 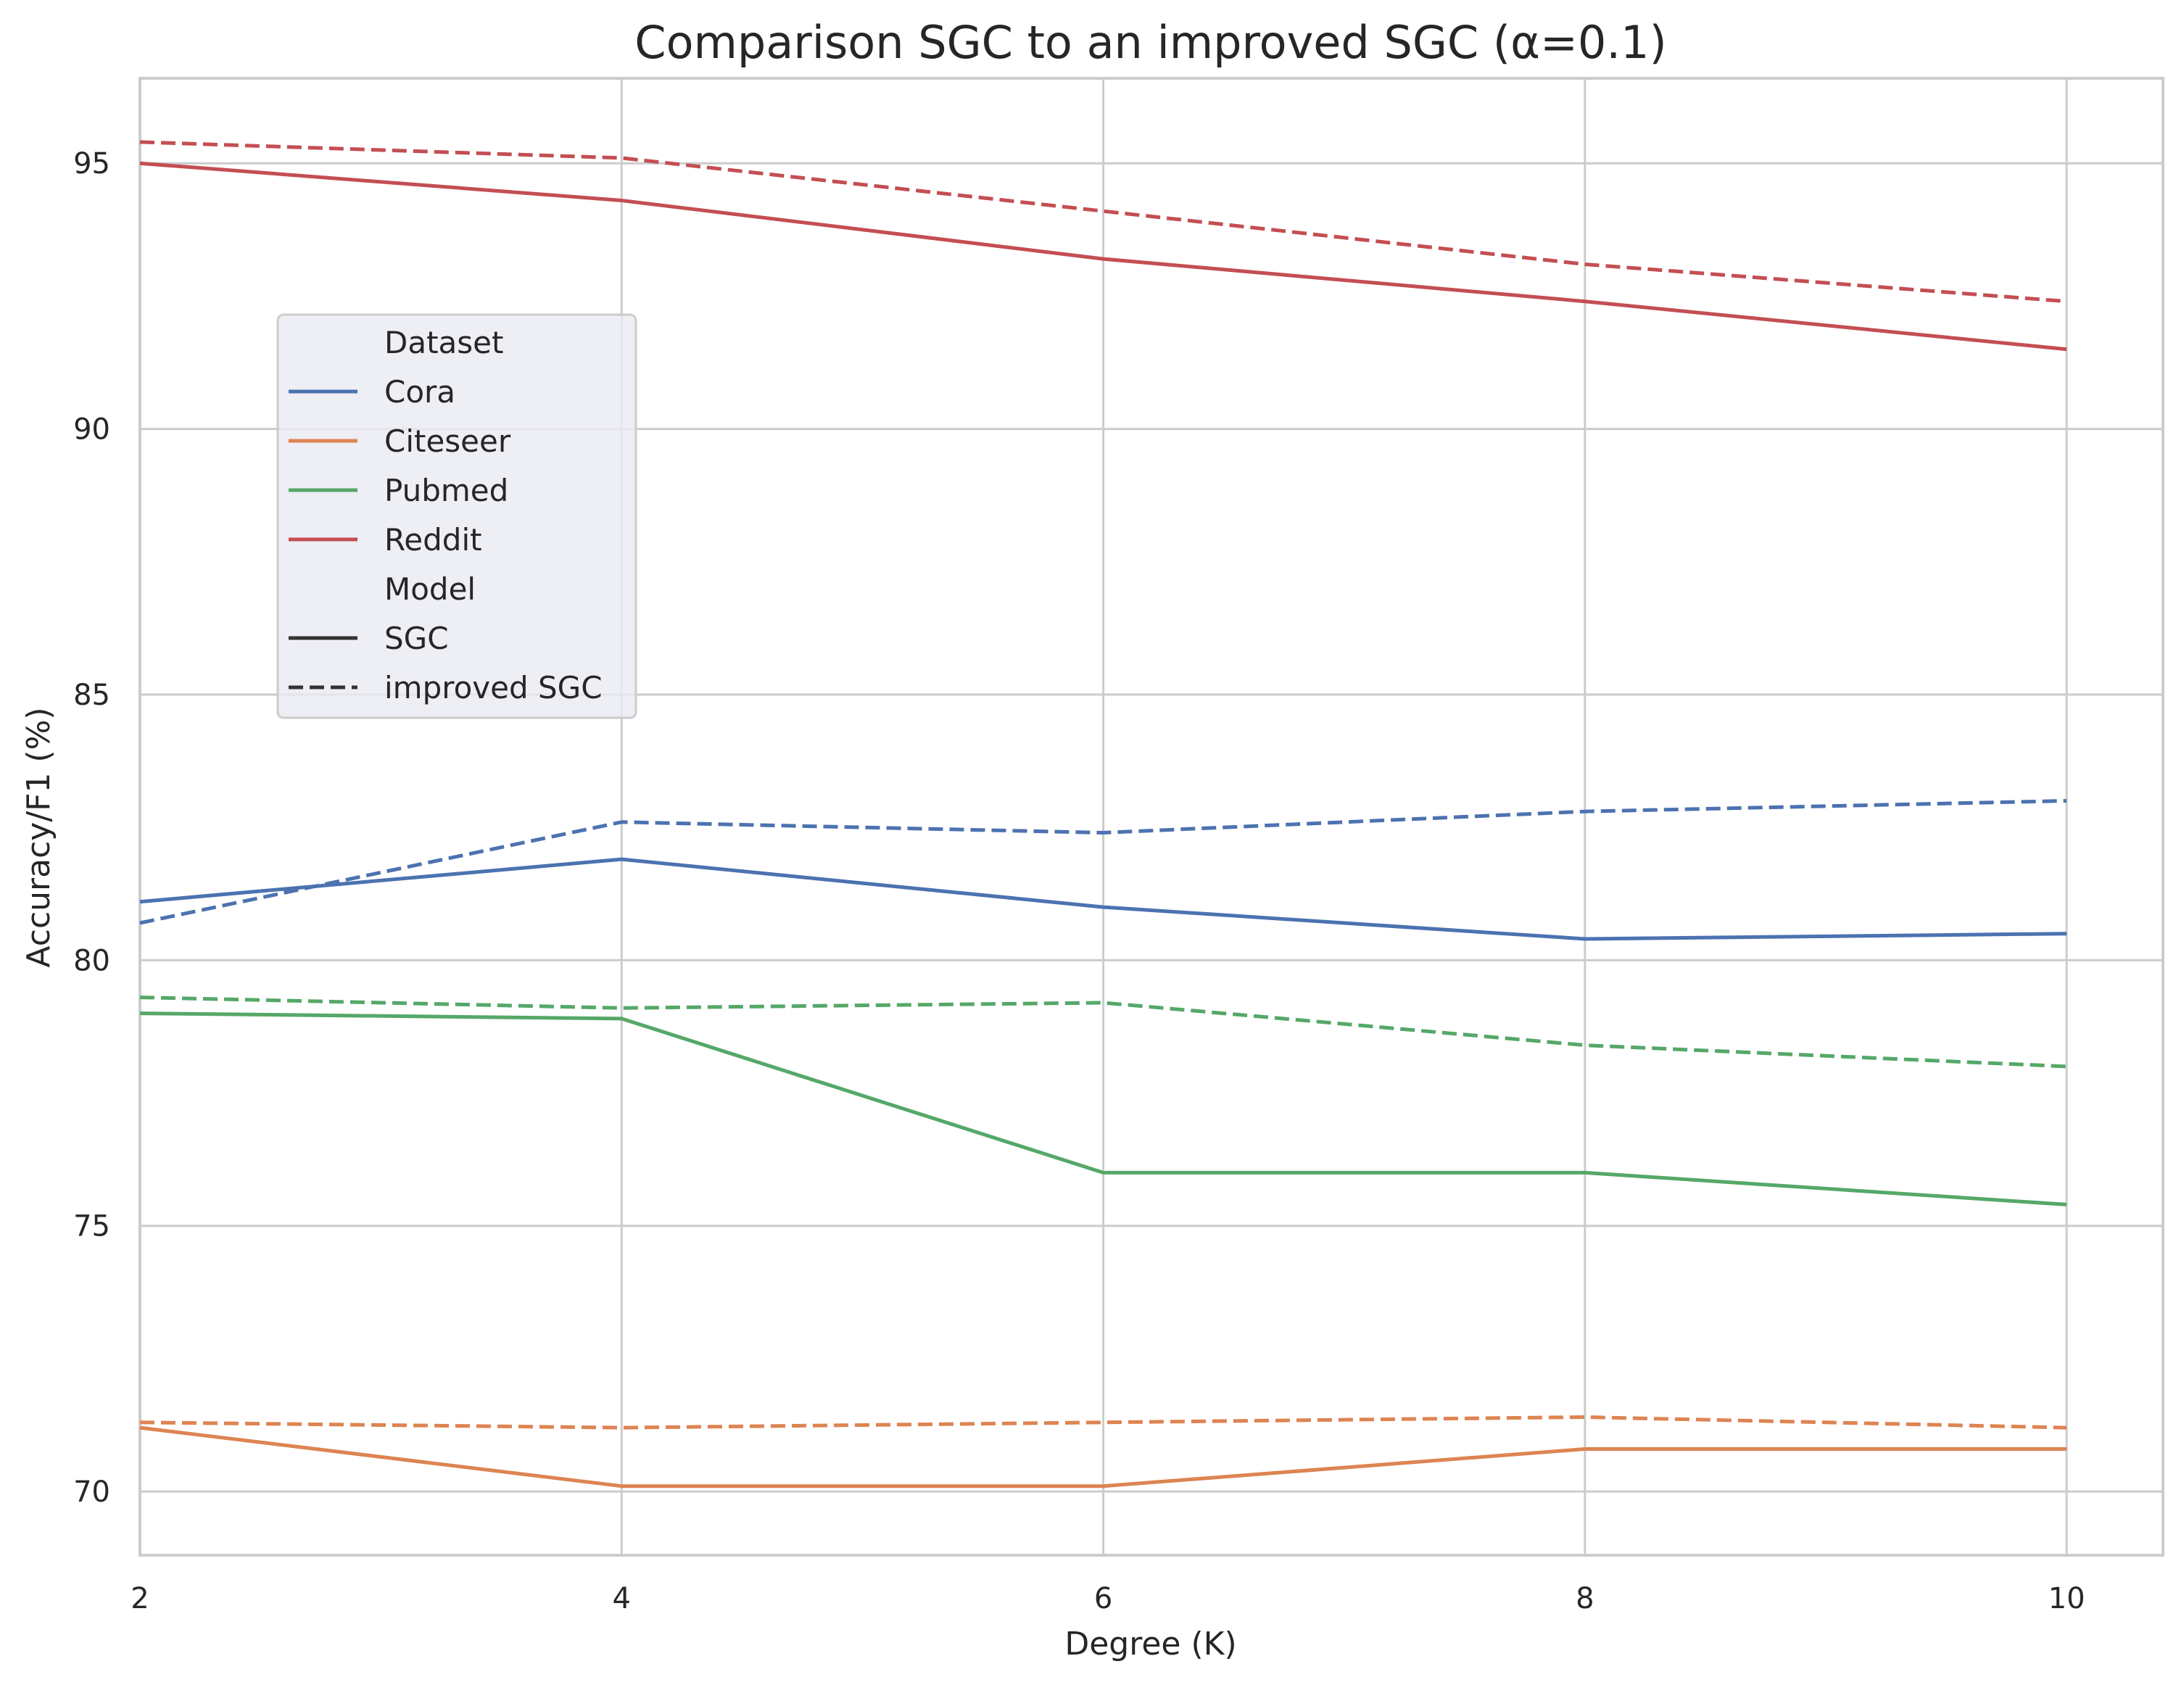 I want to click on legend-label-citeseer: Citeseer, so click(x=447, y=441).